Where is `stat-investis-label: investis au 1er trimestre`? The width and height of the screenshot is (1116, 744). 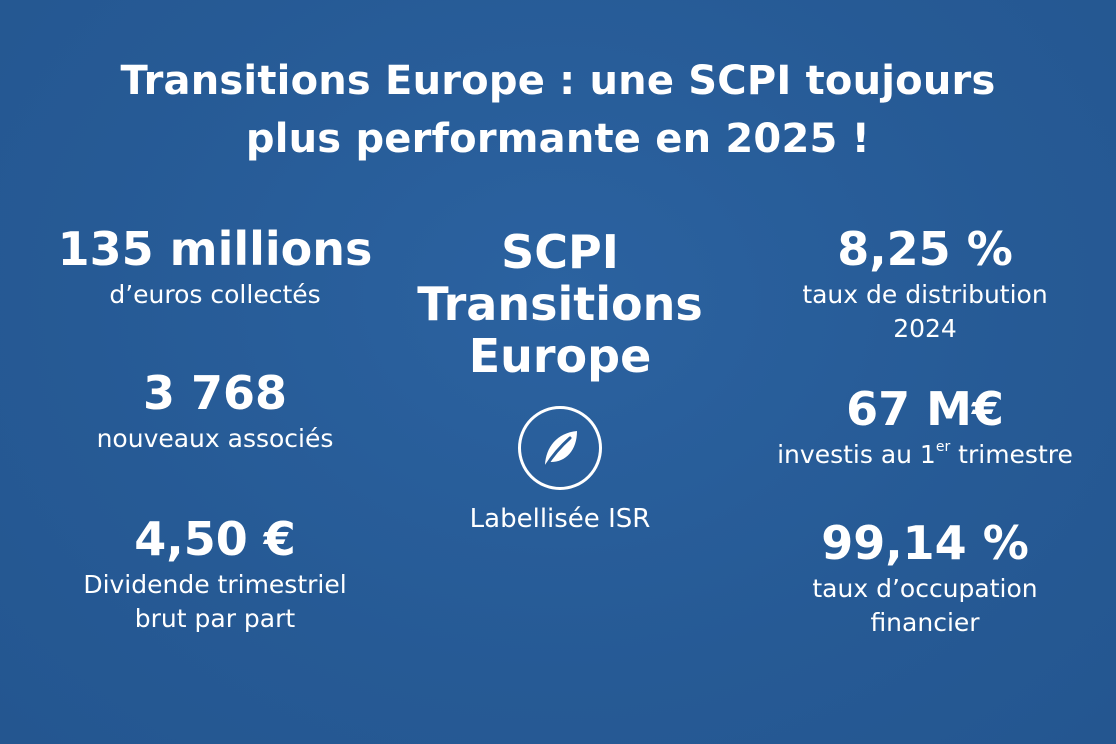
stat-investis-label: investis au 1er trimestre is located at coordinates (925, 455).